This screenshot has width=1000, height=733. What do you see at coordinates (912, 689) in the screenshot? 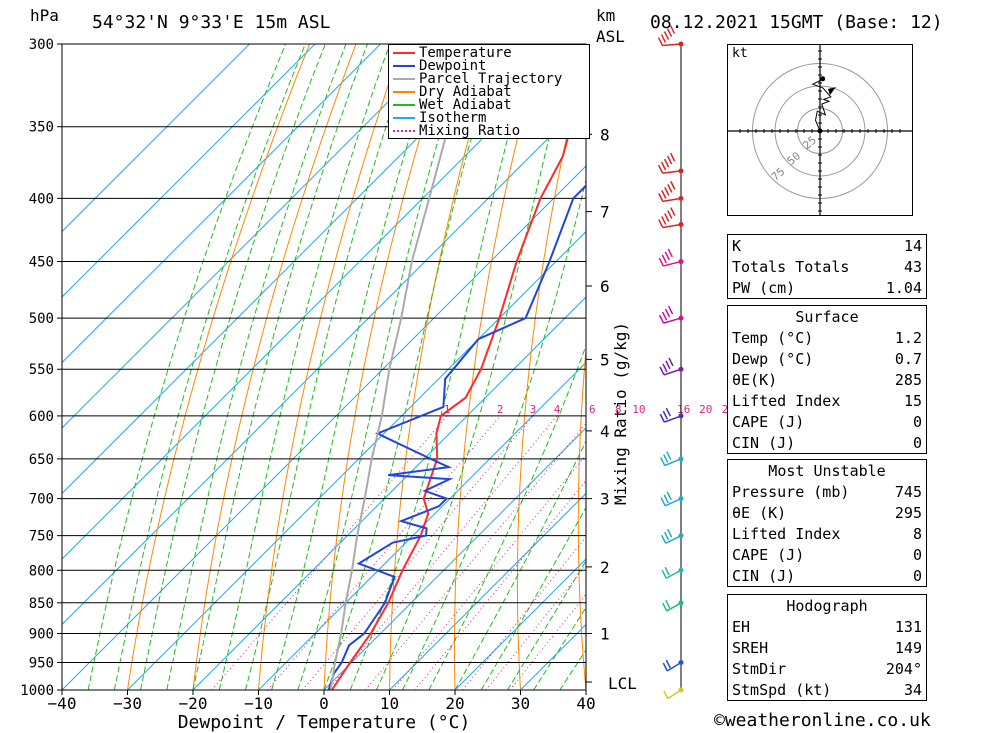
I see `row-value: 34` at bounding box center [912, 689].